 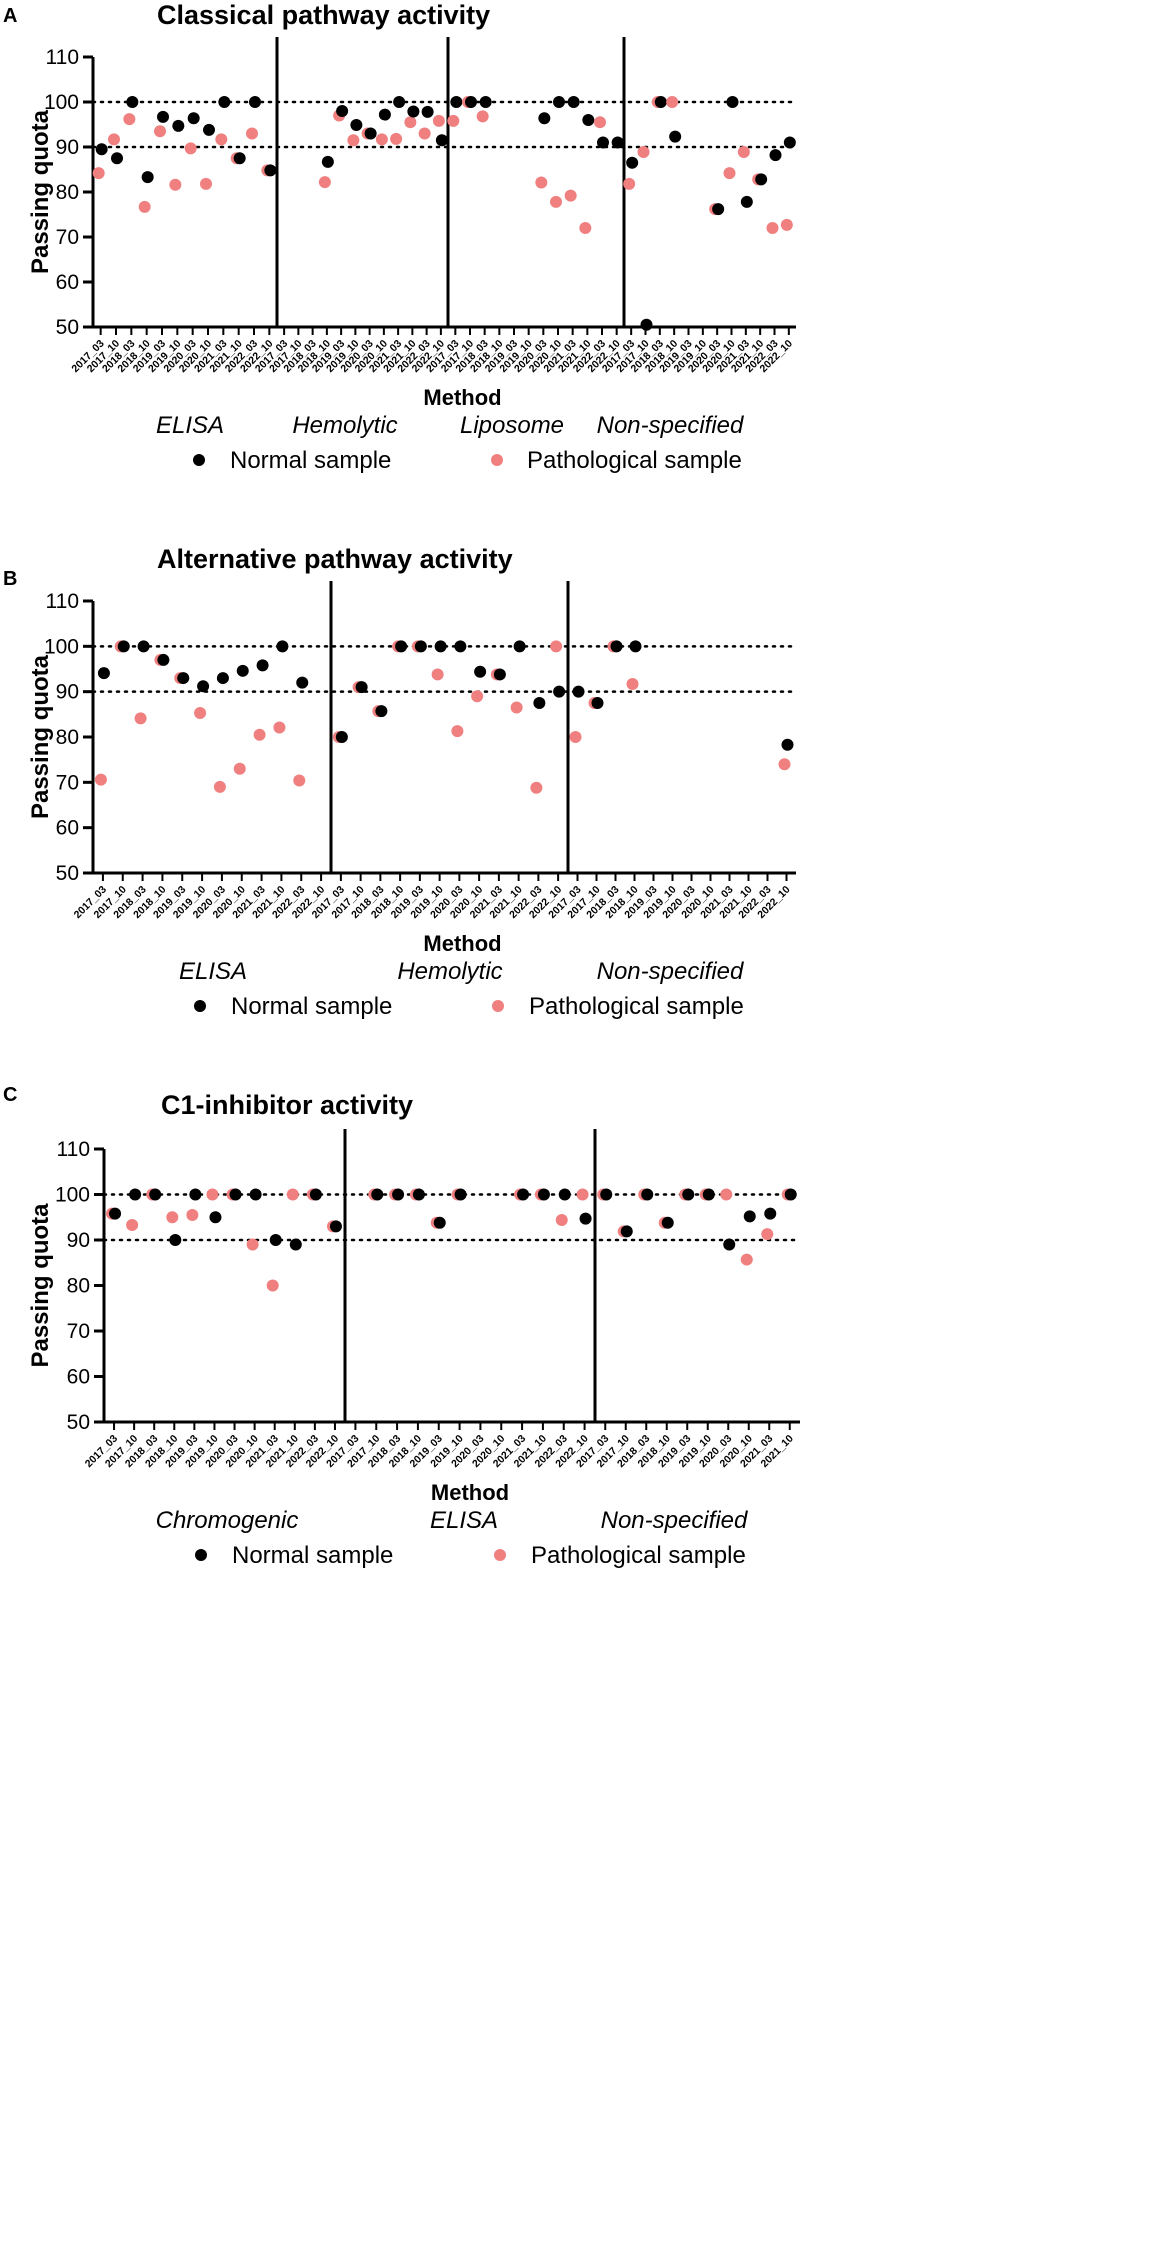 What do you see at coordinates (67, 873) in the screenshot?
I see `y-tick-label-b: 50` at bounding box center [67, 873].